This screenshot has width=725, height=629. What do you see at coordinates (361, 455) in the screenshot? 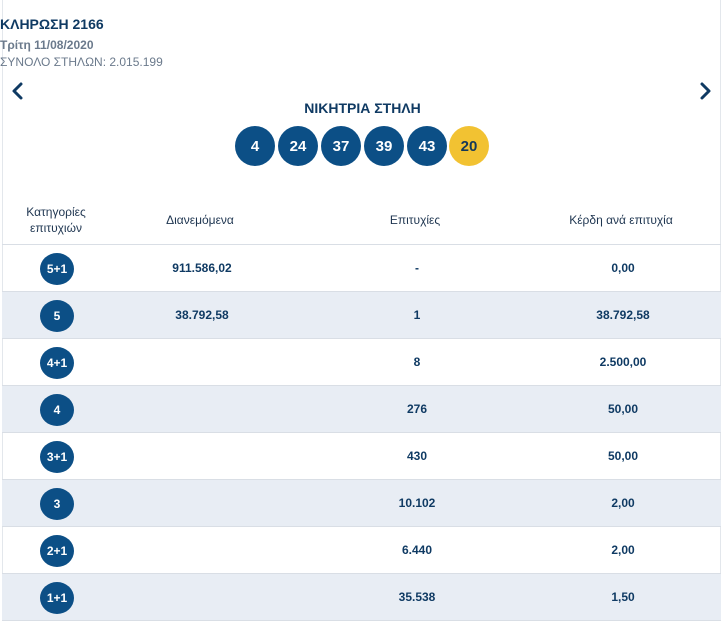
I see `table-row: 3+1 430 50,00` at bounding box center [361, 455].